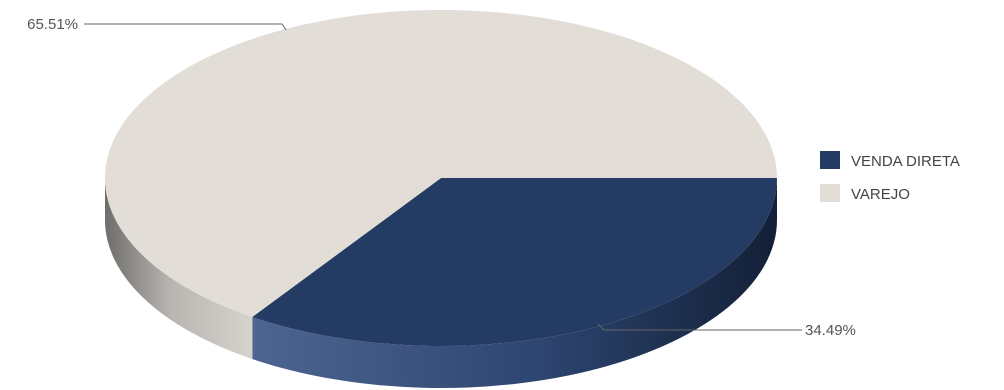 This screenshot has width=1004, height=390. What do you see at coordinates (52, 24) in the screenshot?
I see `varejo-percent-label: 65.51%` at bounding box center [52, 24].